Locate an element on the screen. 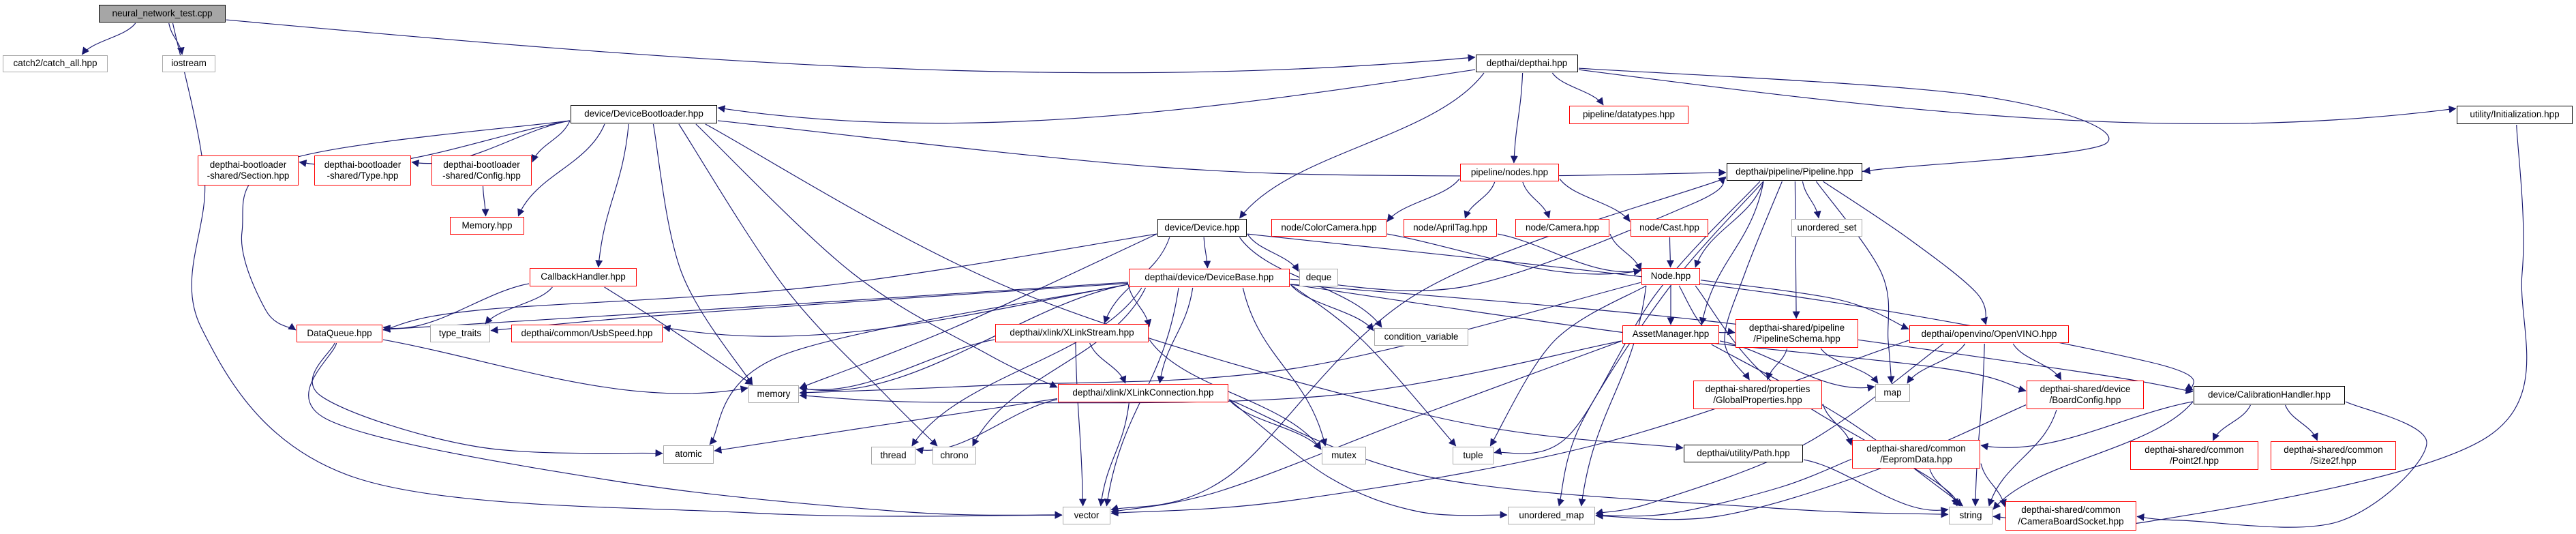  node-condvar: condition_variable is located at coordinates (1421, 337).